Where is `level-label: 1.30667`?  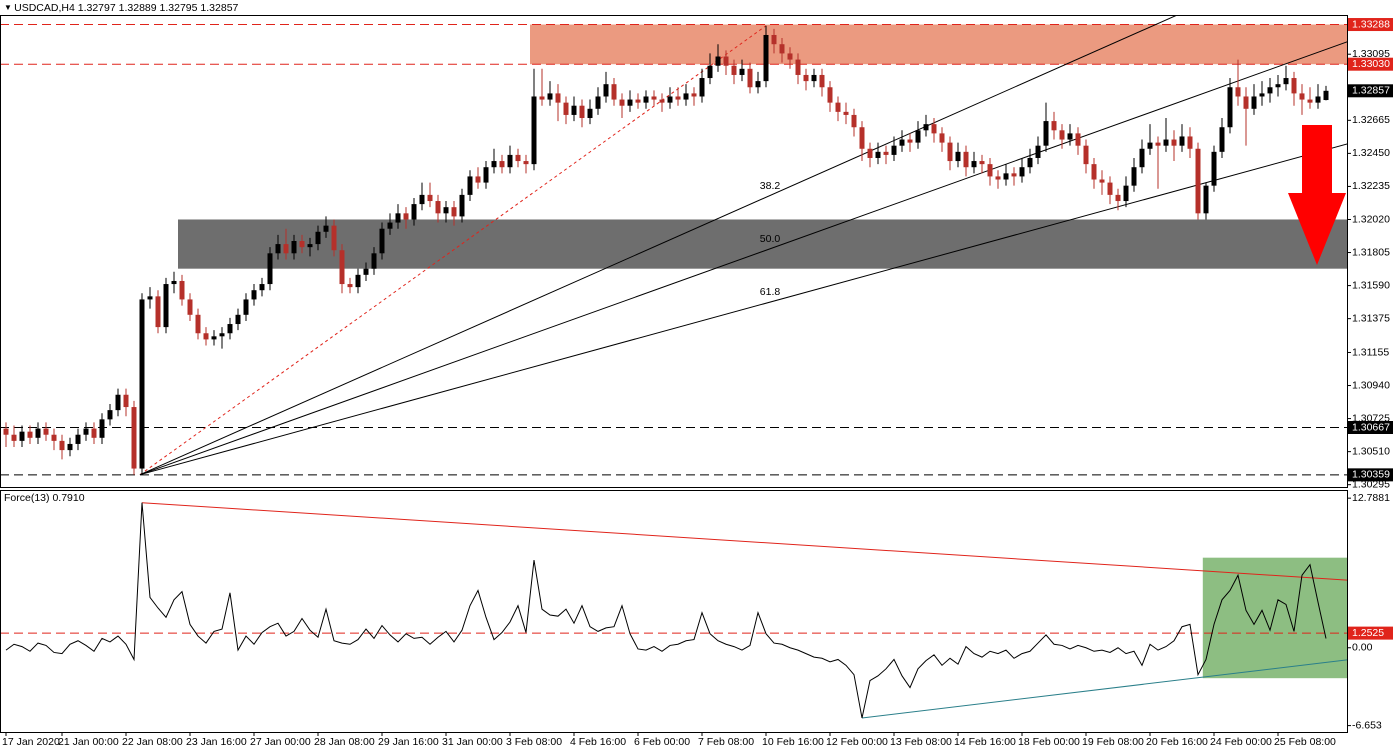
level-label: 1.30667 is located at coordinates (1371, 427).